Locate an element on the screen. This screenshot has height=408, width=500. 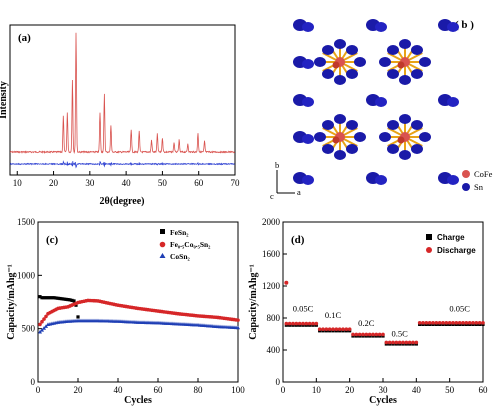
panel-tag-c: (c) is located at coordinates (52, 240).